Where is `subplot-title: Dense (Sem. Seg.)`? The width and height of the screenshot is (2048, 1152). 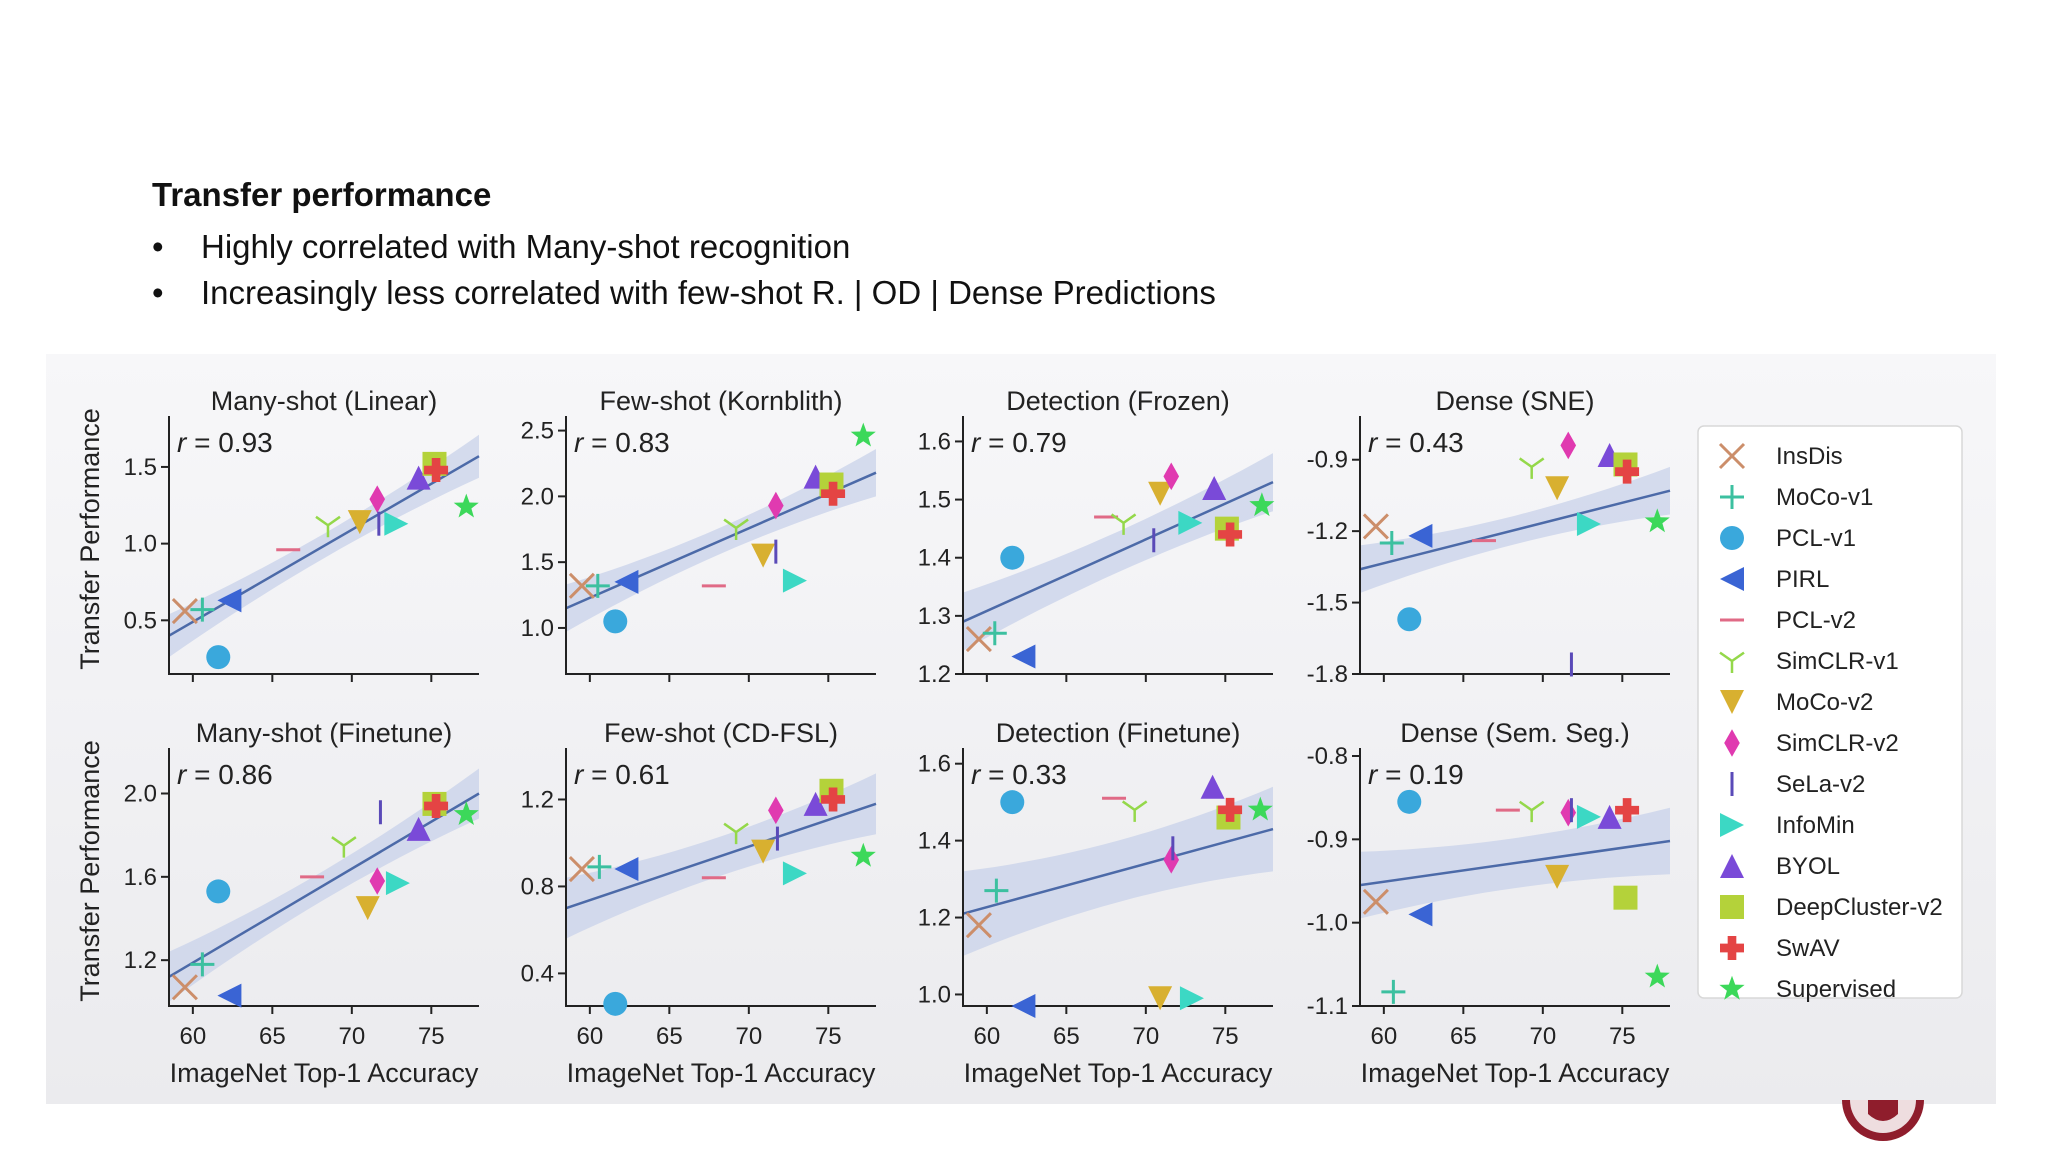 subplot-title: Dense (Sem. Seg.) is located at coordinates (1515, 733).